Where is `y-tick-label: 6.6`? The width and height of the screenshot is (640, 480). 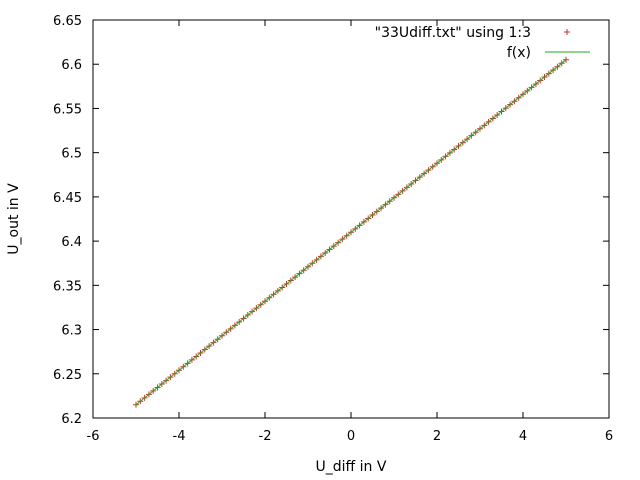 y-tick-label: 6.6 is located at coordinates (71, 65).